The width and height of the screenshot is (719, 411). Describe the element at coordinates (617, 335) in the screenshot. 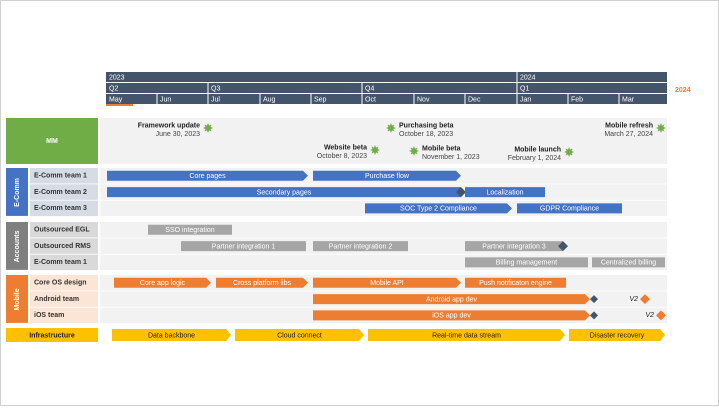

I see `infra-task-label: Disaster recovery` at that location.